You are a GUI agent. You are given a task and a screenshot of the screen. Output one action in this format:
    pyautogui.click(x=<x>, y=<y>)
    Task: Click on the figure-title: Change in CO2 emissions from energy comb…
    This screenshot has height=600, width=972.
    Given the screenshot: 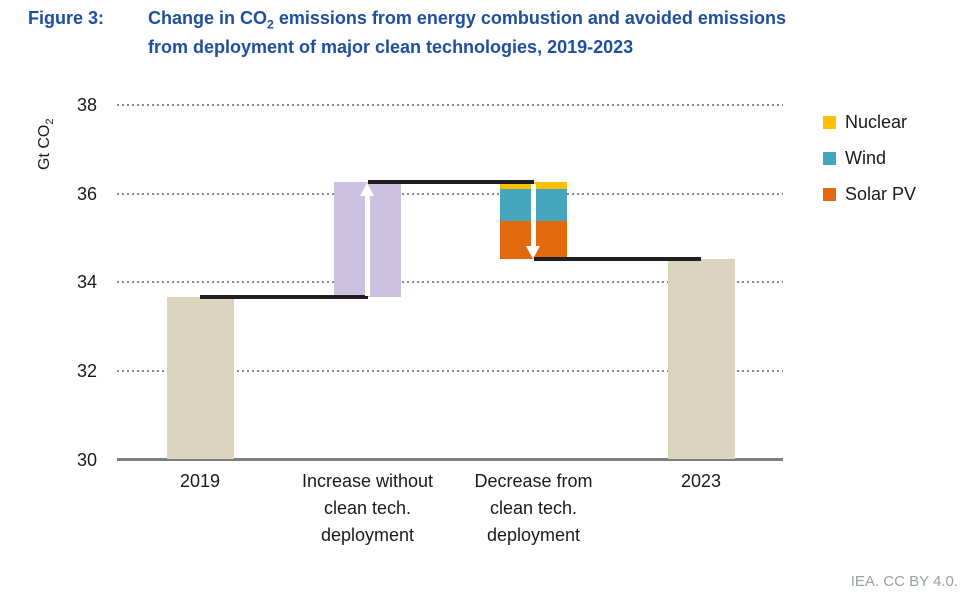 What is the action you would take?
    pyautogui.click(x=467, y=32)
    